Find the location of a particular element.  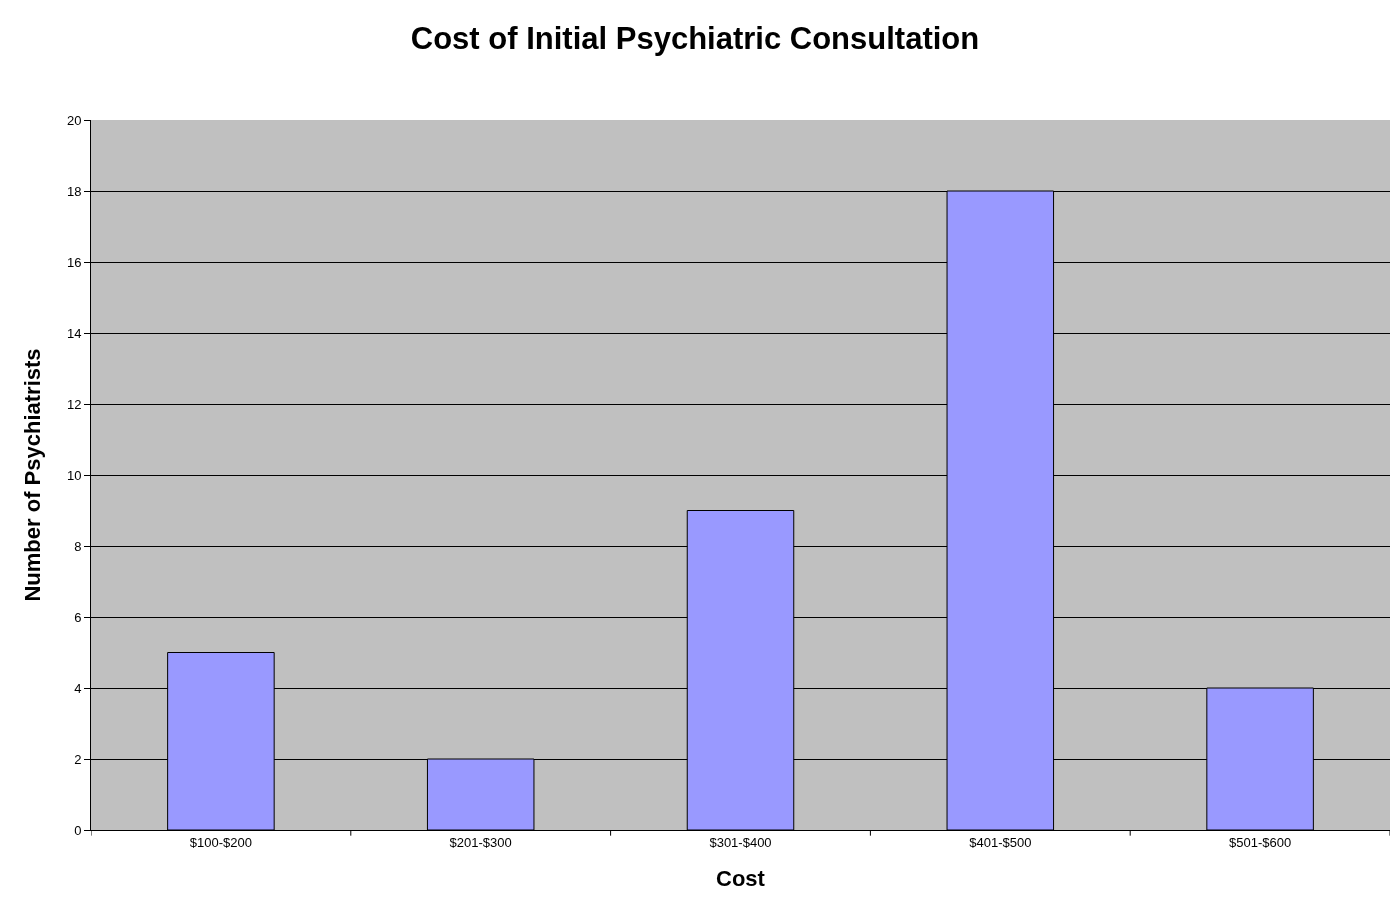

y-tick-label: 14 is located at coordinates (74, 333).